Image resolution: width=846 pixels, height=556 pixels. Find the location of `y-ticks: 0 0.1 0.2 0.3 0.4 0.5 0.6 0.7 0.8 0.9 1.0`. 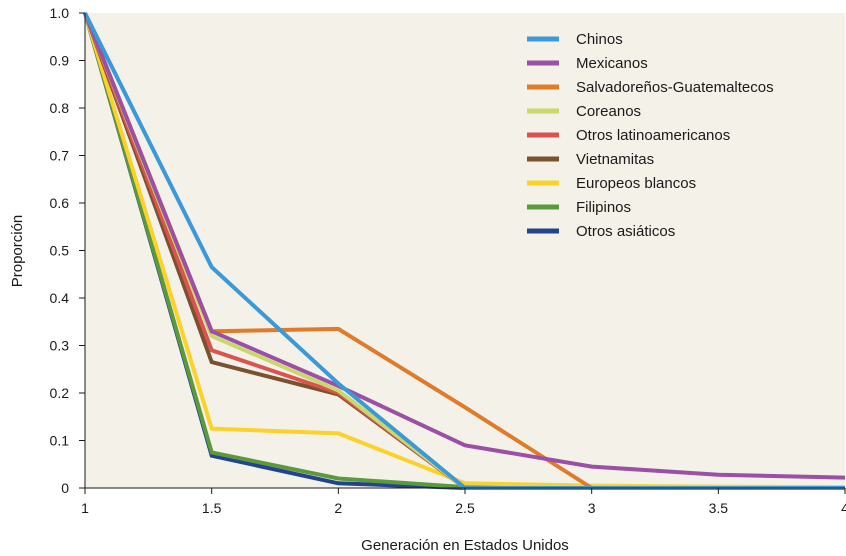

y-ticks: 0 0.1 0.2 0.3 0.4 0.5 0.6 0.7 0.8 0.9 1.0 is located at coordinates (67, 250).